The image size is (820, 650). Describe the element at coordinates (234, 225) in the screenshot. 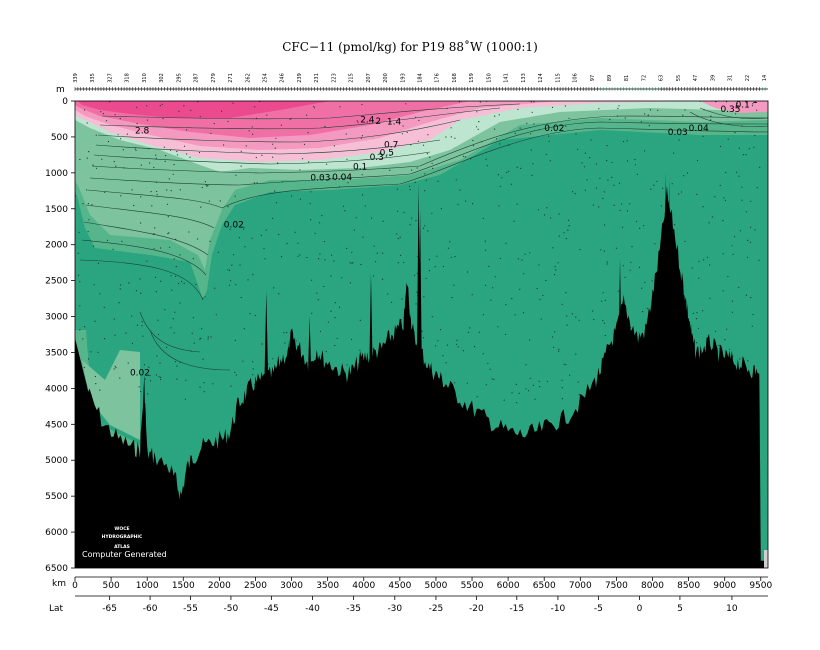

I see `contour-label: 0.02` at that location.